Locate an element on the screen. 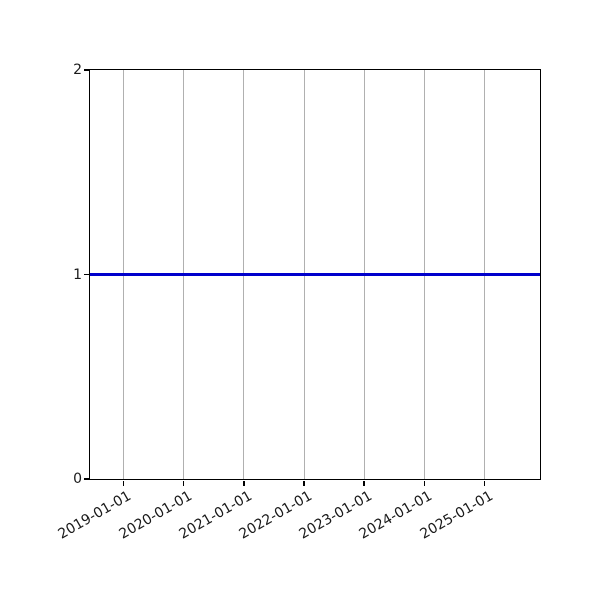  series-line is located at coordinates (315, 274).